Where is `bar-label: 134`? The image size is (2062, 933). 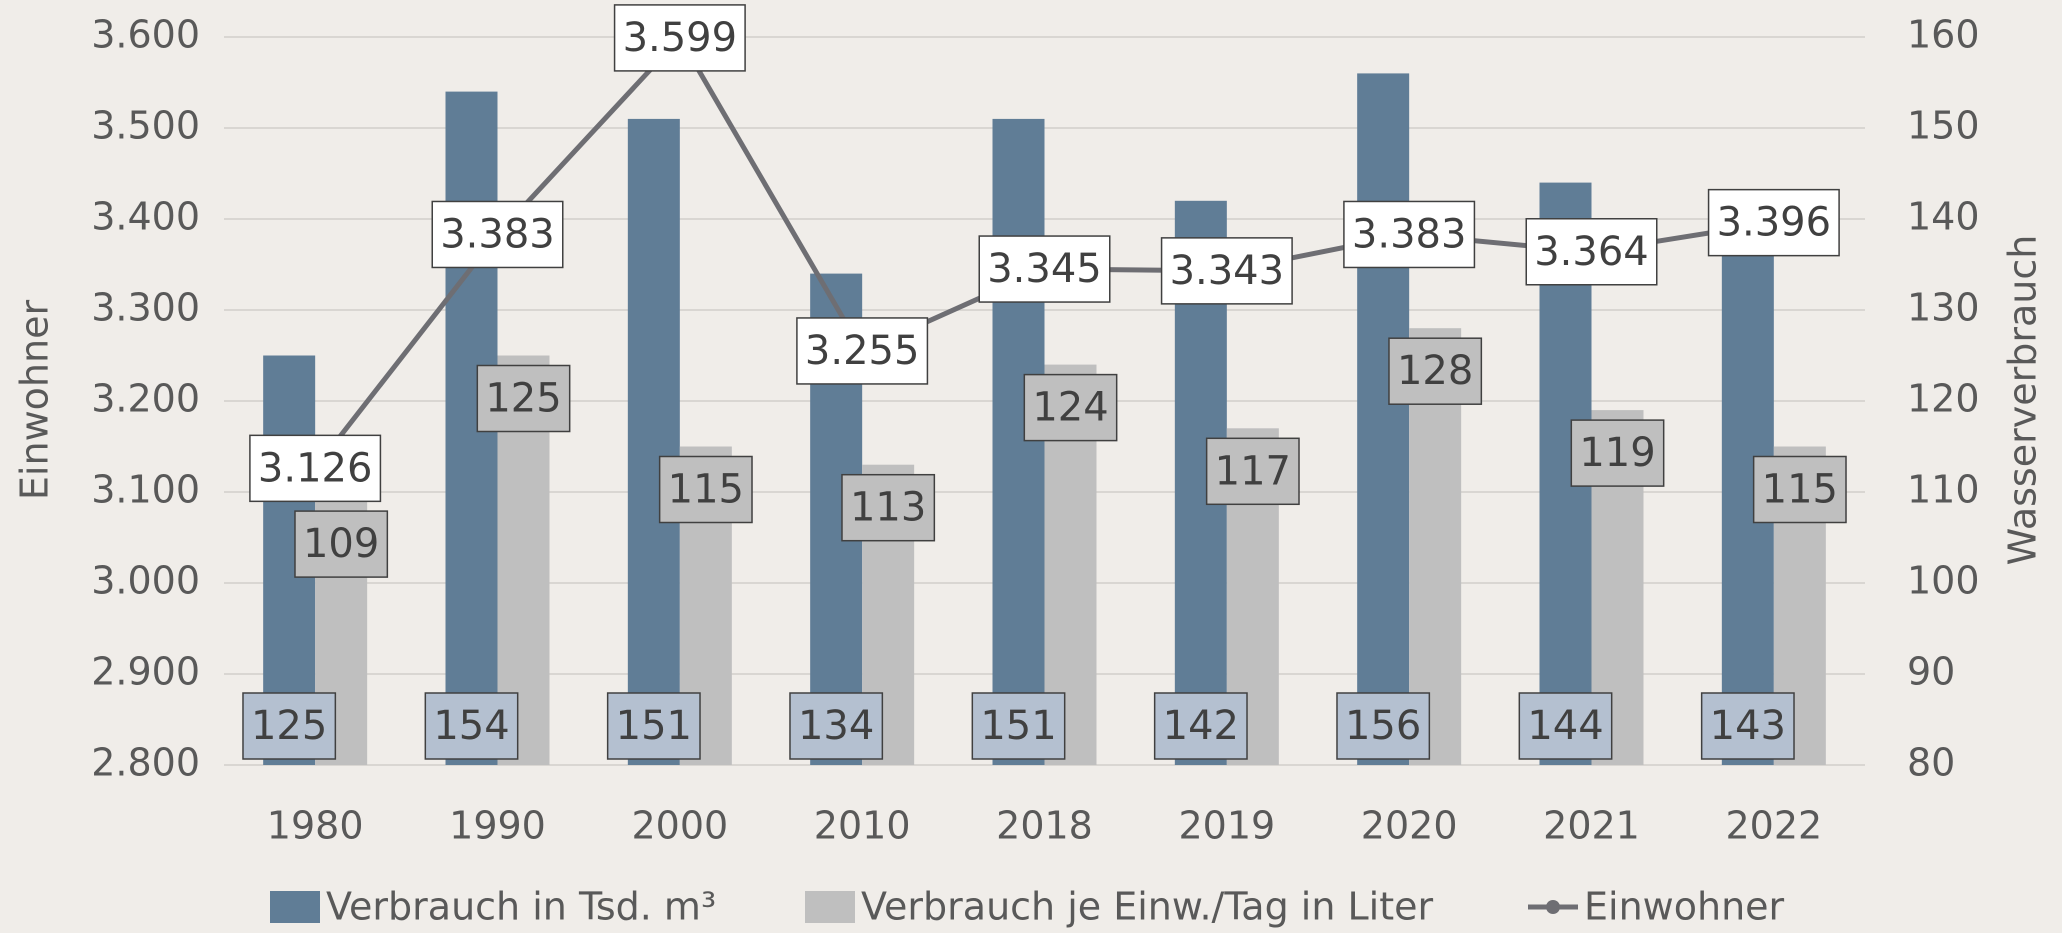 bar-label: 134 is located at coordinates (836, 726).